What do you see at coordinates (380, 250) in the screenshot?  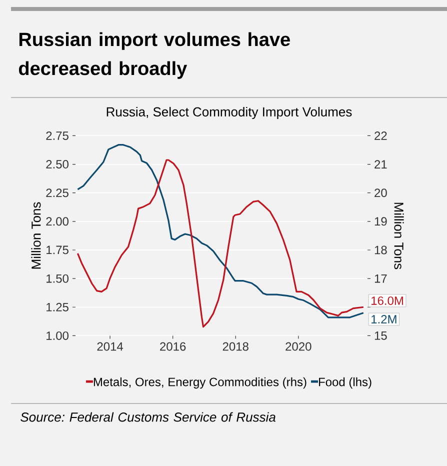 I see `y2-tick-label: 18` at bounding box center [380, 250].